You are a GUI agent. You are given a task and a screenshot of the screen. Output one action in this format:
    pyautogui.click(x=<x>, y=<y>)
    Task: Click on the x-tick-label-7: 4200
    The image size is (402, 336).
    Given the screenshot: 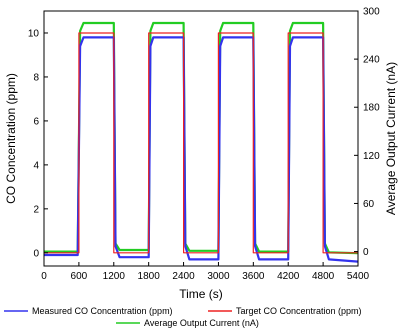 What is the action you would take?
    pyautogui.click(x=288, y=276)
    